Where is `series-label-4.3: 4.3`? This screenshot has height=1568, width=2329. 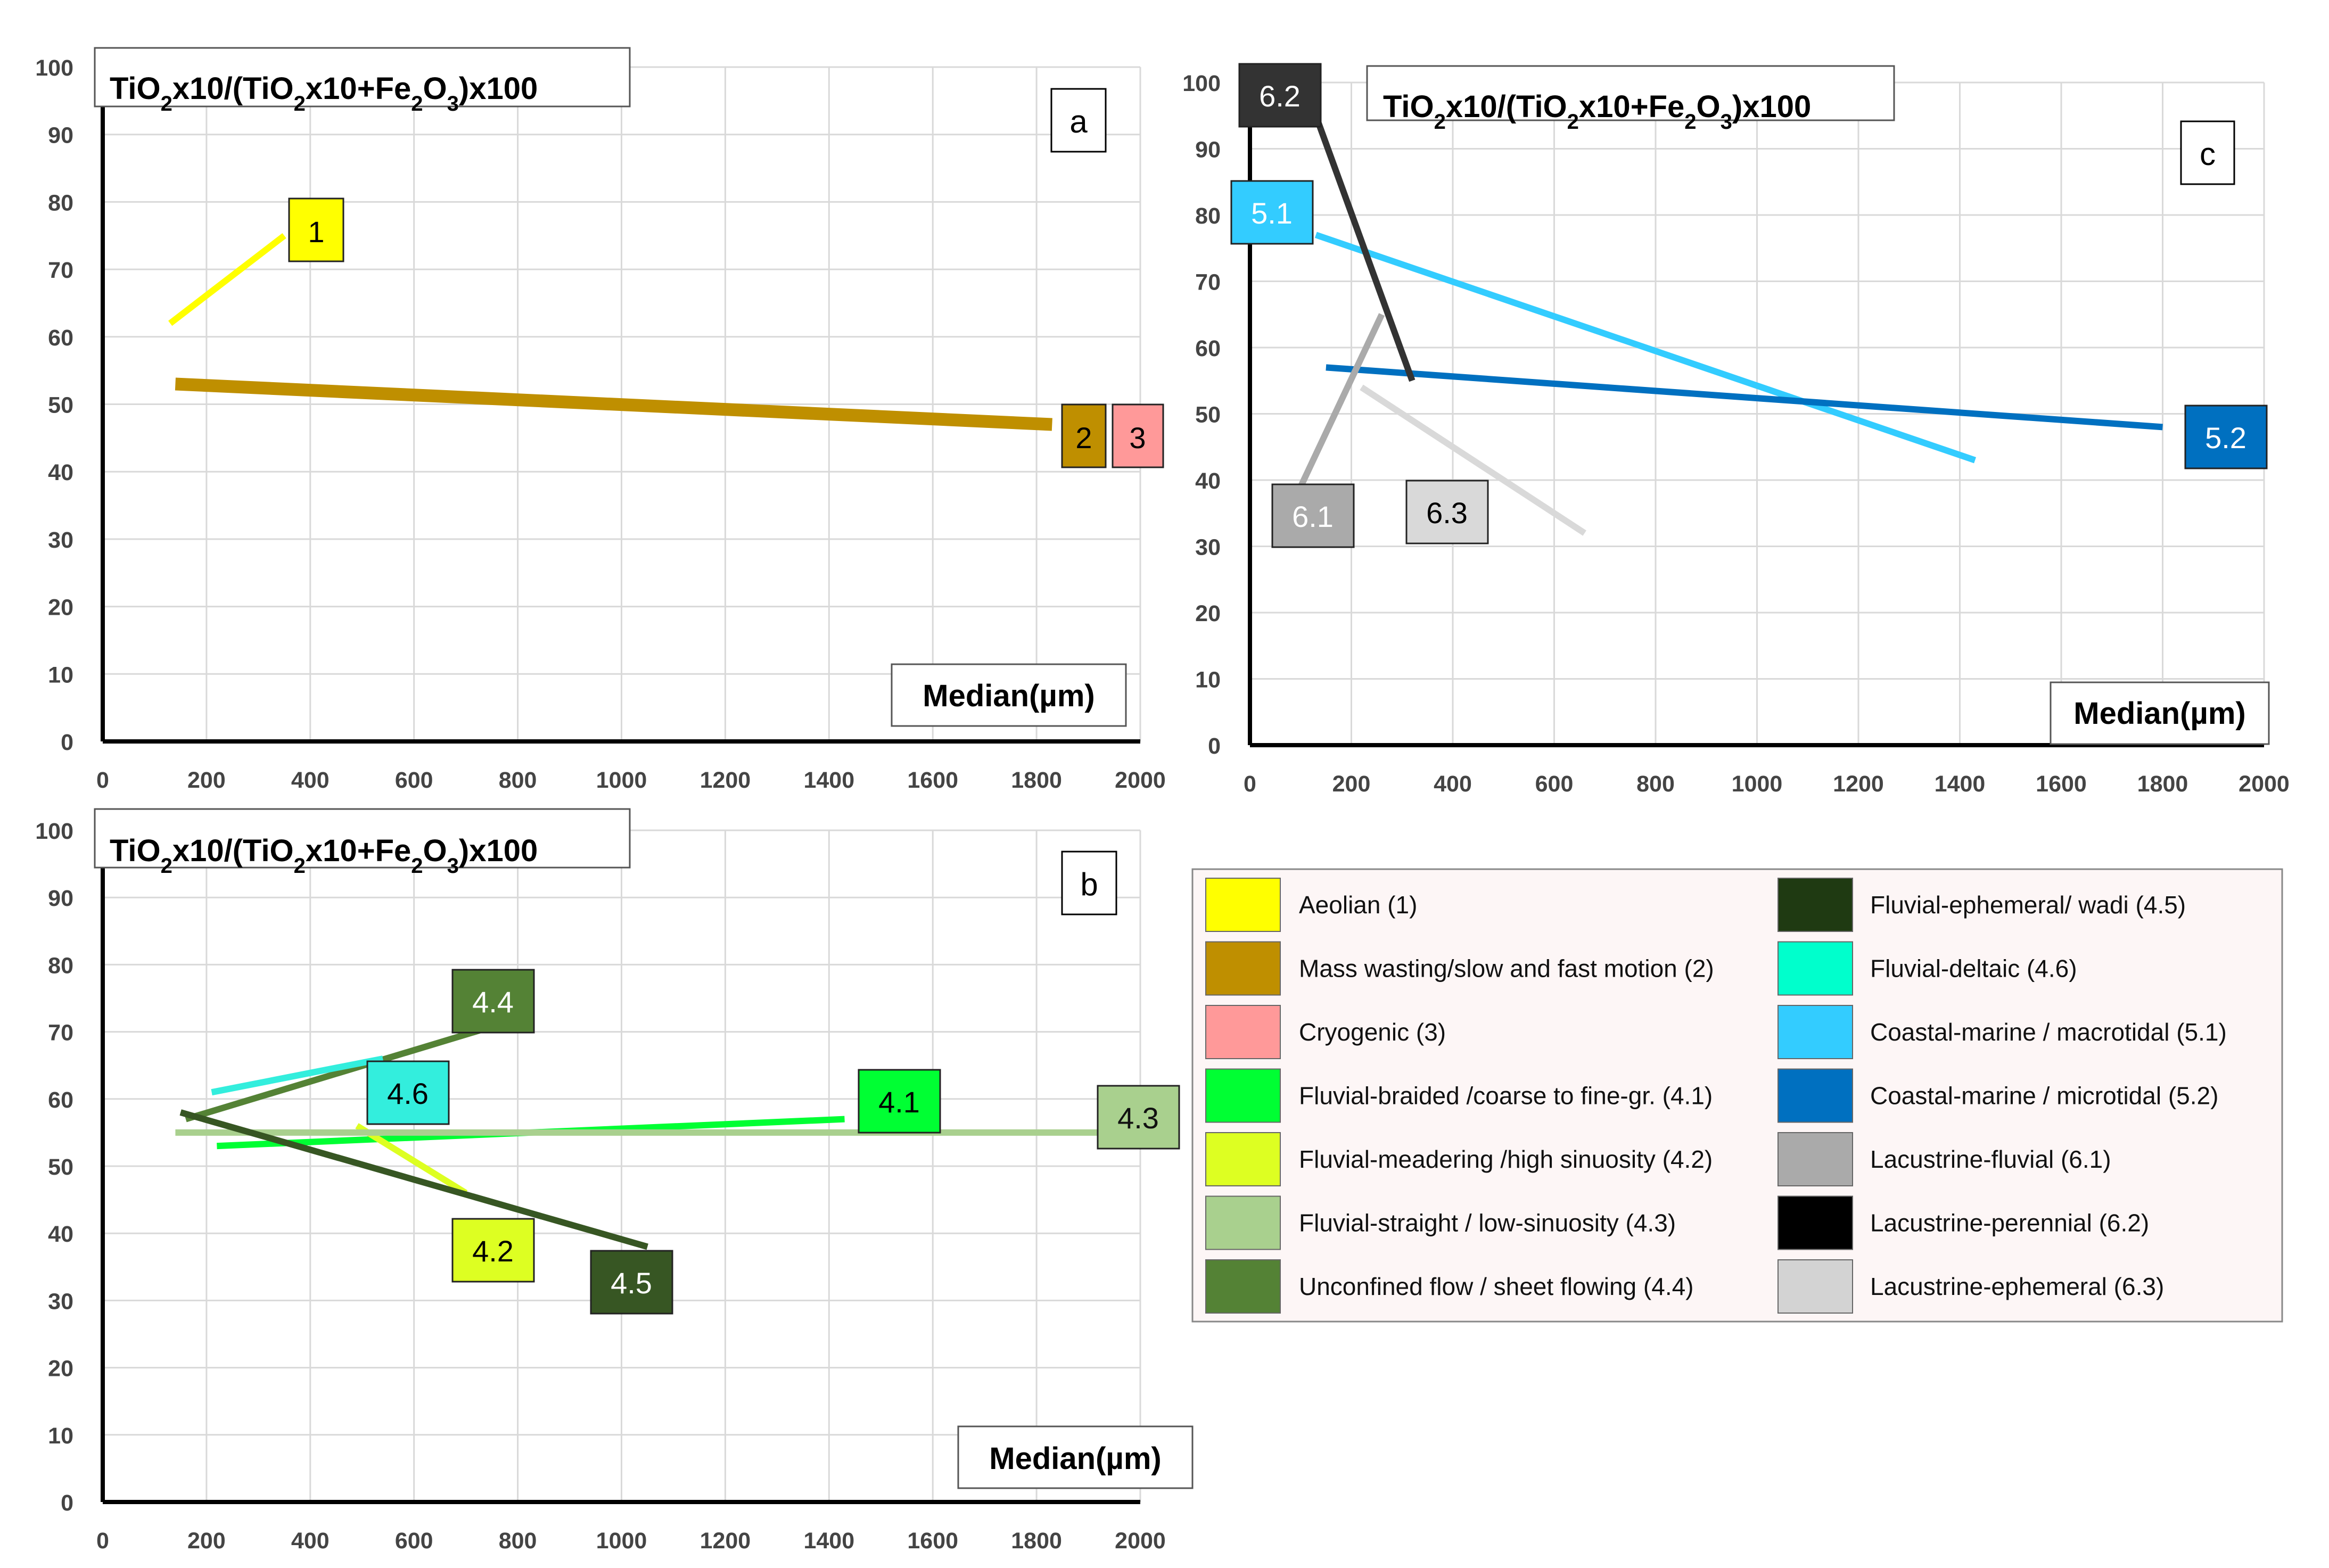
series-label-4.3: 4.3 is located at coordinates (1138, 1118).